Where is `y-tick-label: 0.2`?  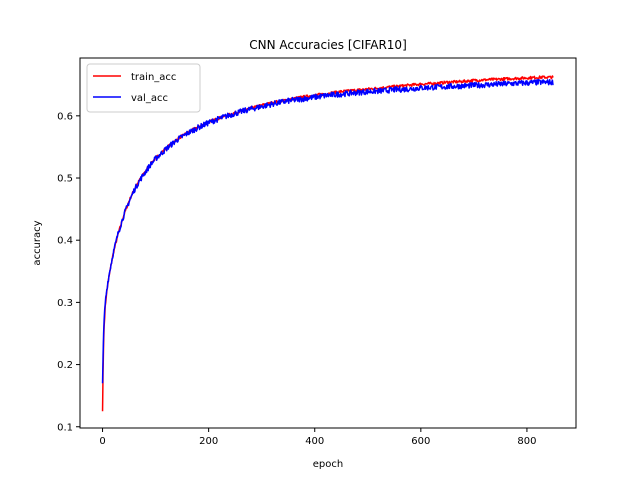 y-tick-label: 0.2 is located at coordinates (65, 365).